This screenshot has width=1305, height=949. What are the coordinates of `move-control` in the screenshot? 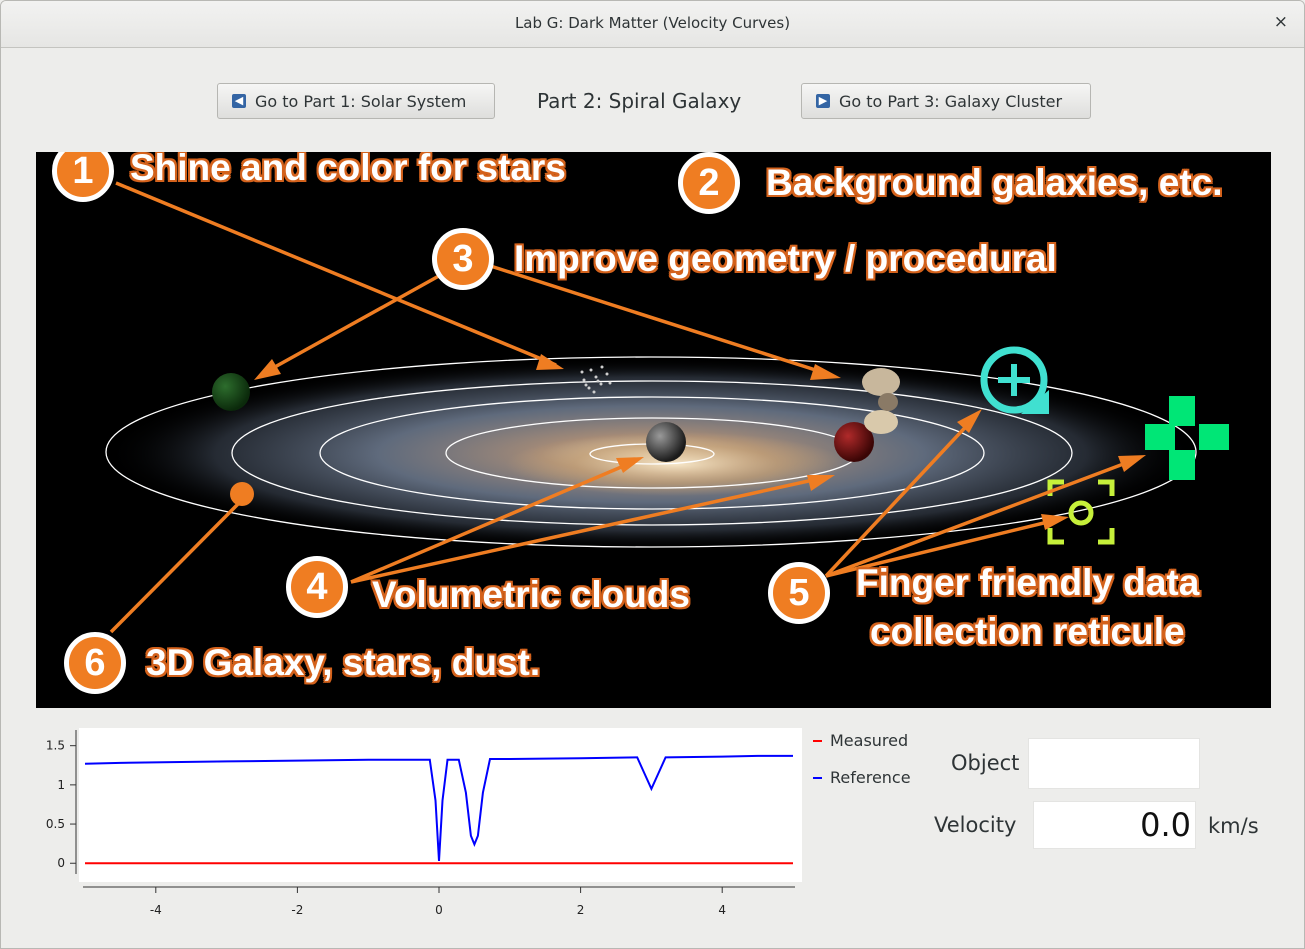 It's located at (1187, 438).